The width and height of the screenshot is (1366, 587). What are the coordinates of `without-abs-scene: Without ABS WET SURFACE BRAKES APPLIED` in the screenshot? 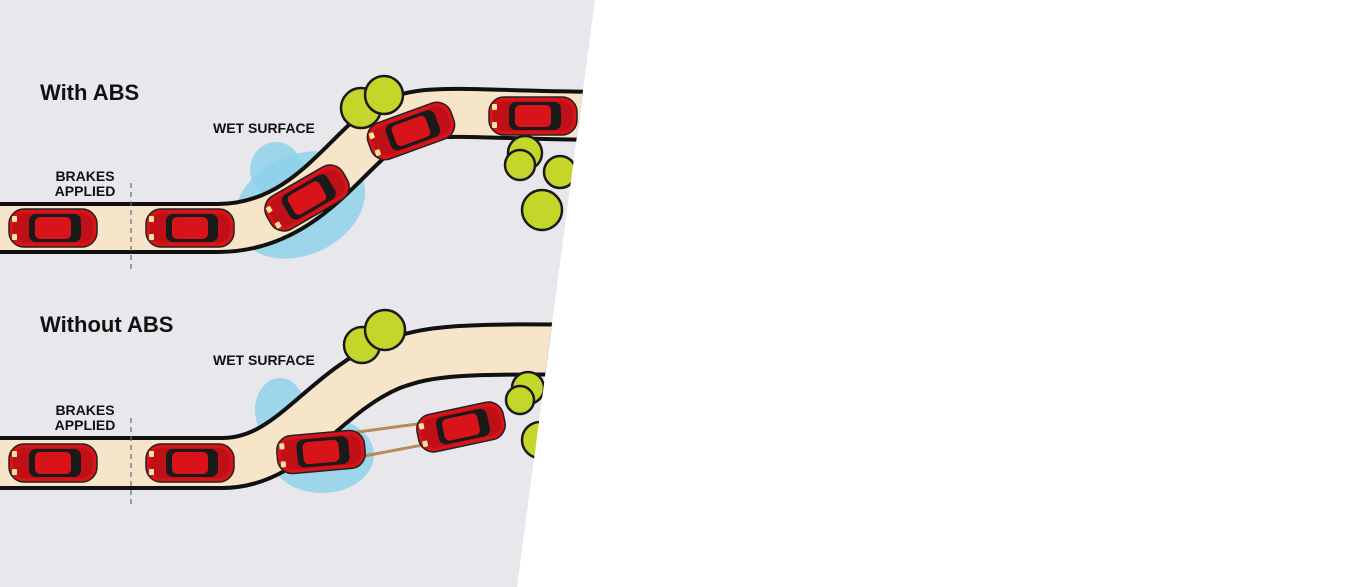 It's located at (297, 406).